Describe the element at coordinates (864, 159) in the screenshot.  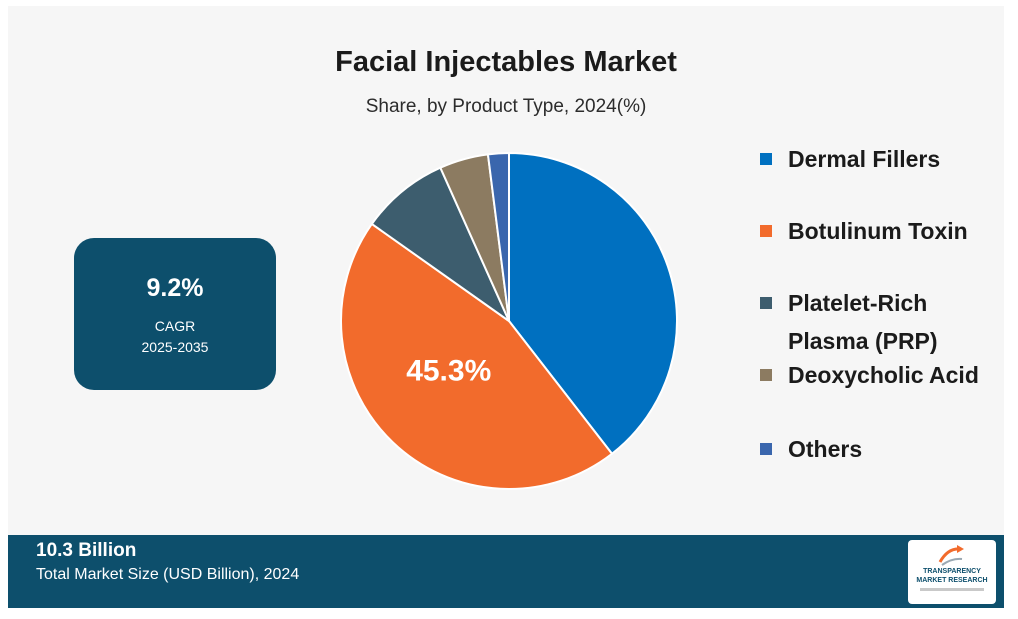
I see `legend-label: Dermal Fillers` at that location.